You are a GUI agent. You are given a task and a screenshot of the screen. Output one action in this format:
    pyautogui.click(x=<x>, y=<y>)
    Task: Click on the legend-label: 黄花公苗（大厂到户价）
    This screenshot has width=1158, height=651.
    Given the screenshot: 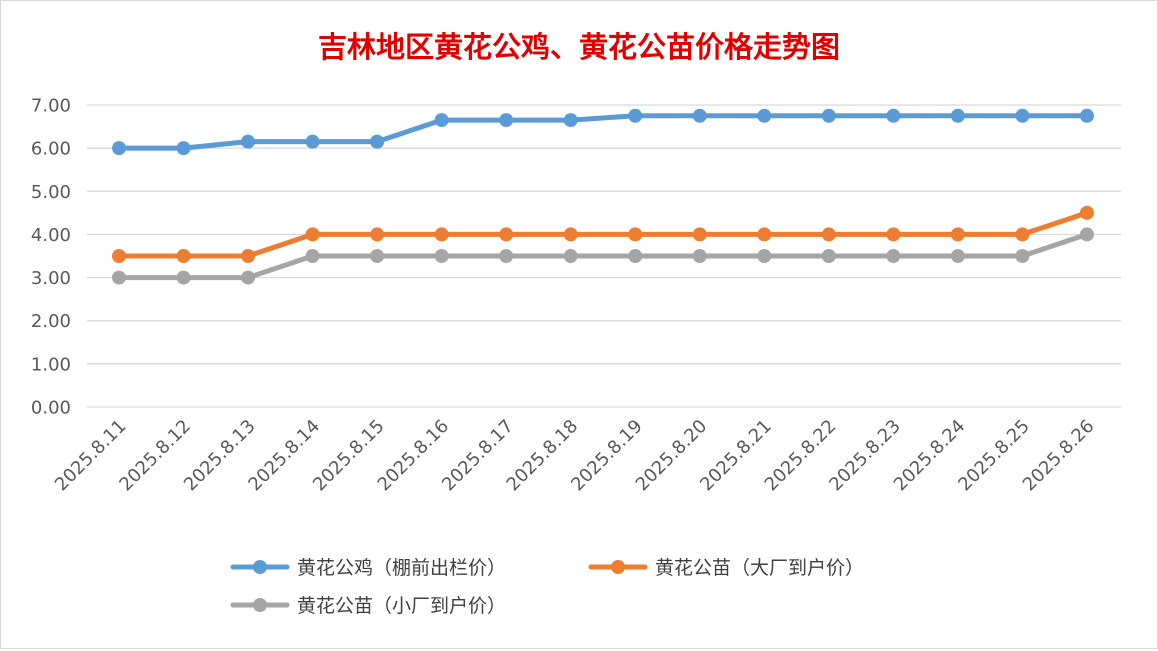 What is the action you would take?
    pyautogui.click(x=759, y=568)
    